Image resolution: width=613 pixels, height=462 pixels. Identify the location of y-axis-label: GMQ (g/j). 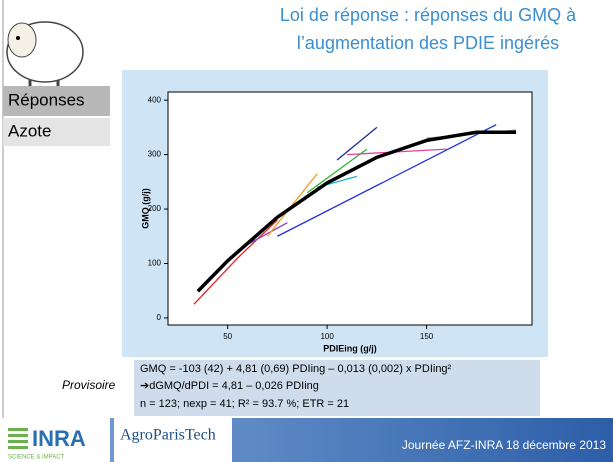
(145, 208).